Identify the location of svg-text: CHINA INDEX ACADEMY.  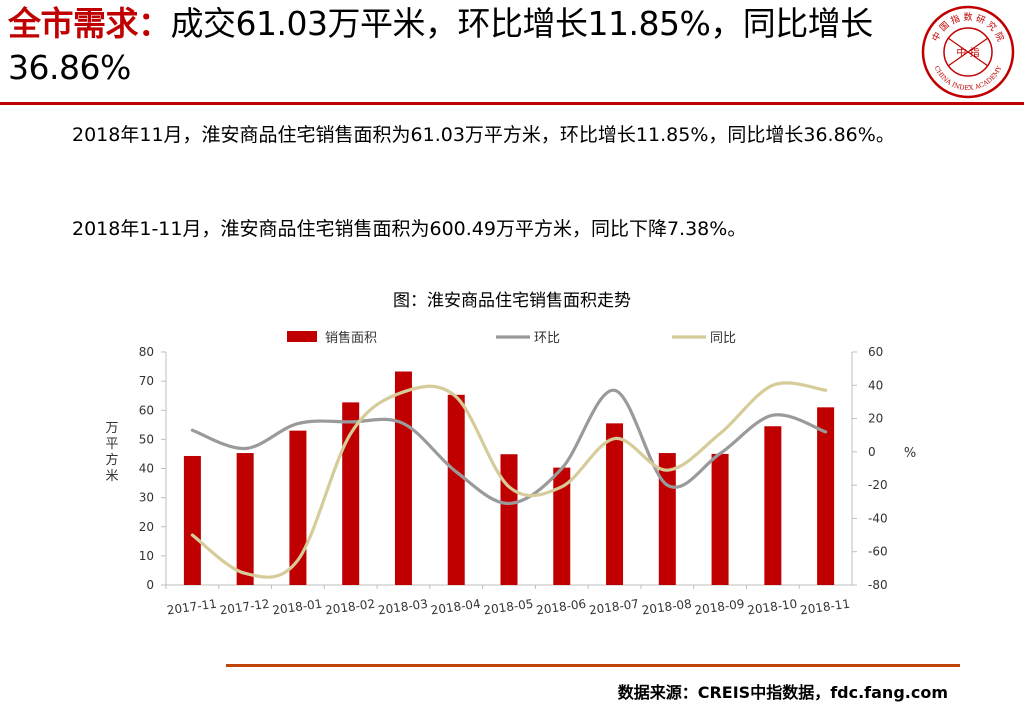
(968, 78).